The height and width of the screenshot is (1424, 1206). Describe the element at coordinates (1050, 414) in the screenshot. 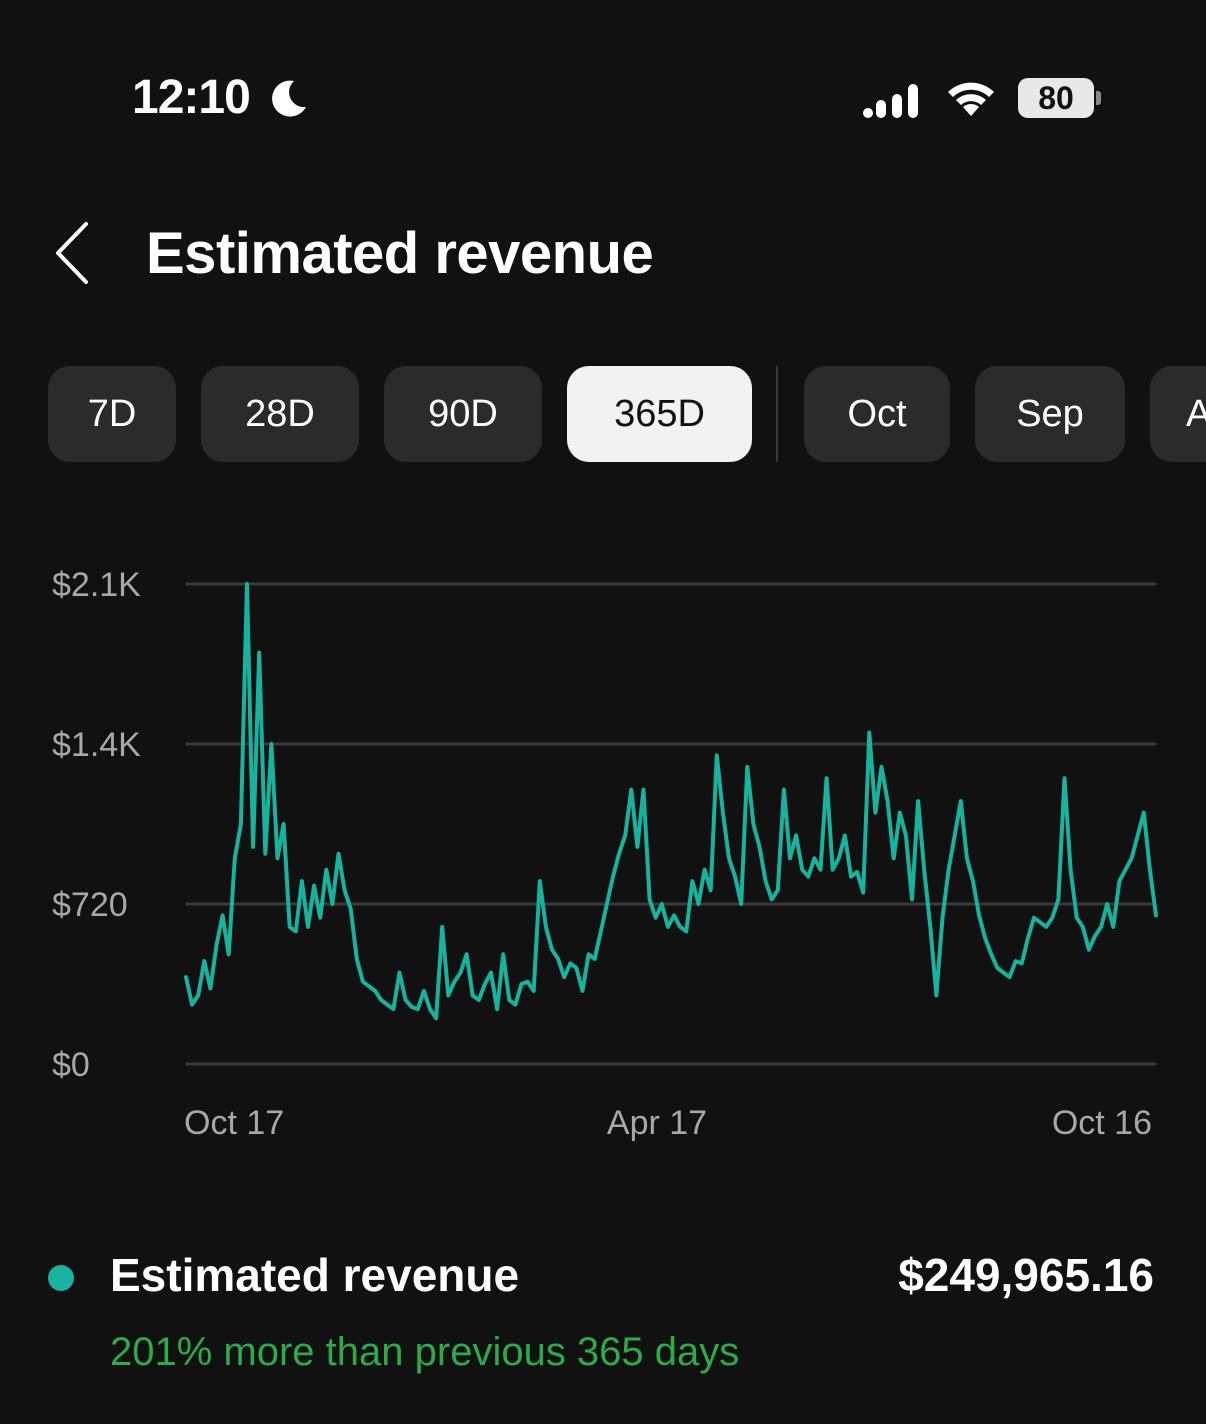

I see `range-chip-sep: Sep` at that location.